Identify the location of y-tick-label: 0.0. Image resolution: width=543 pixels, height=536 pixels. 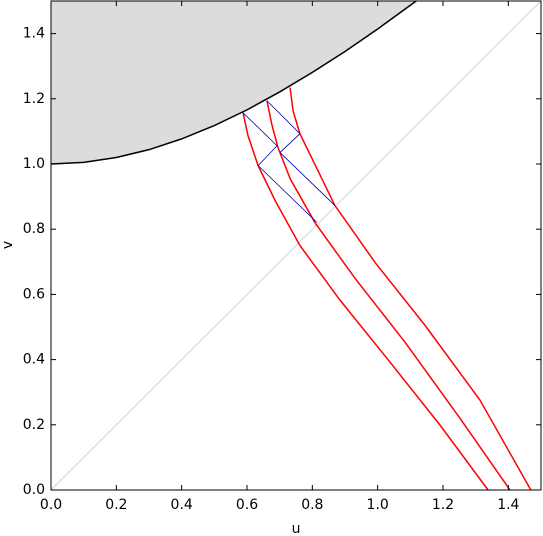
(34, 490).